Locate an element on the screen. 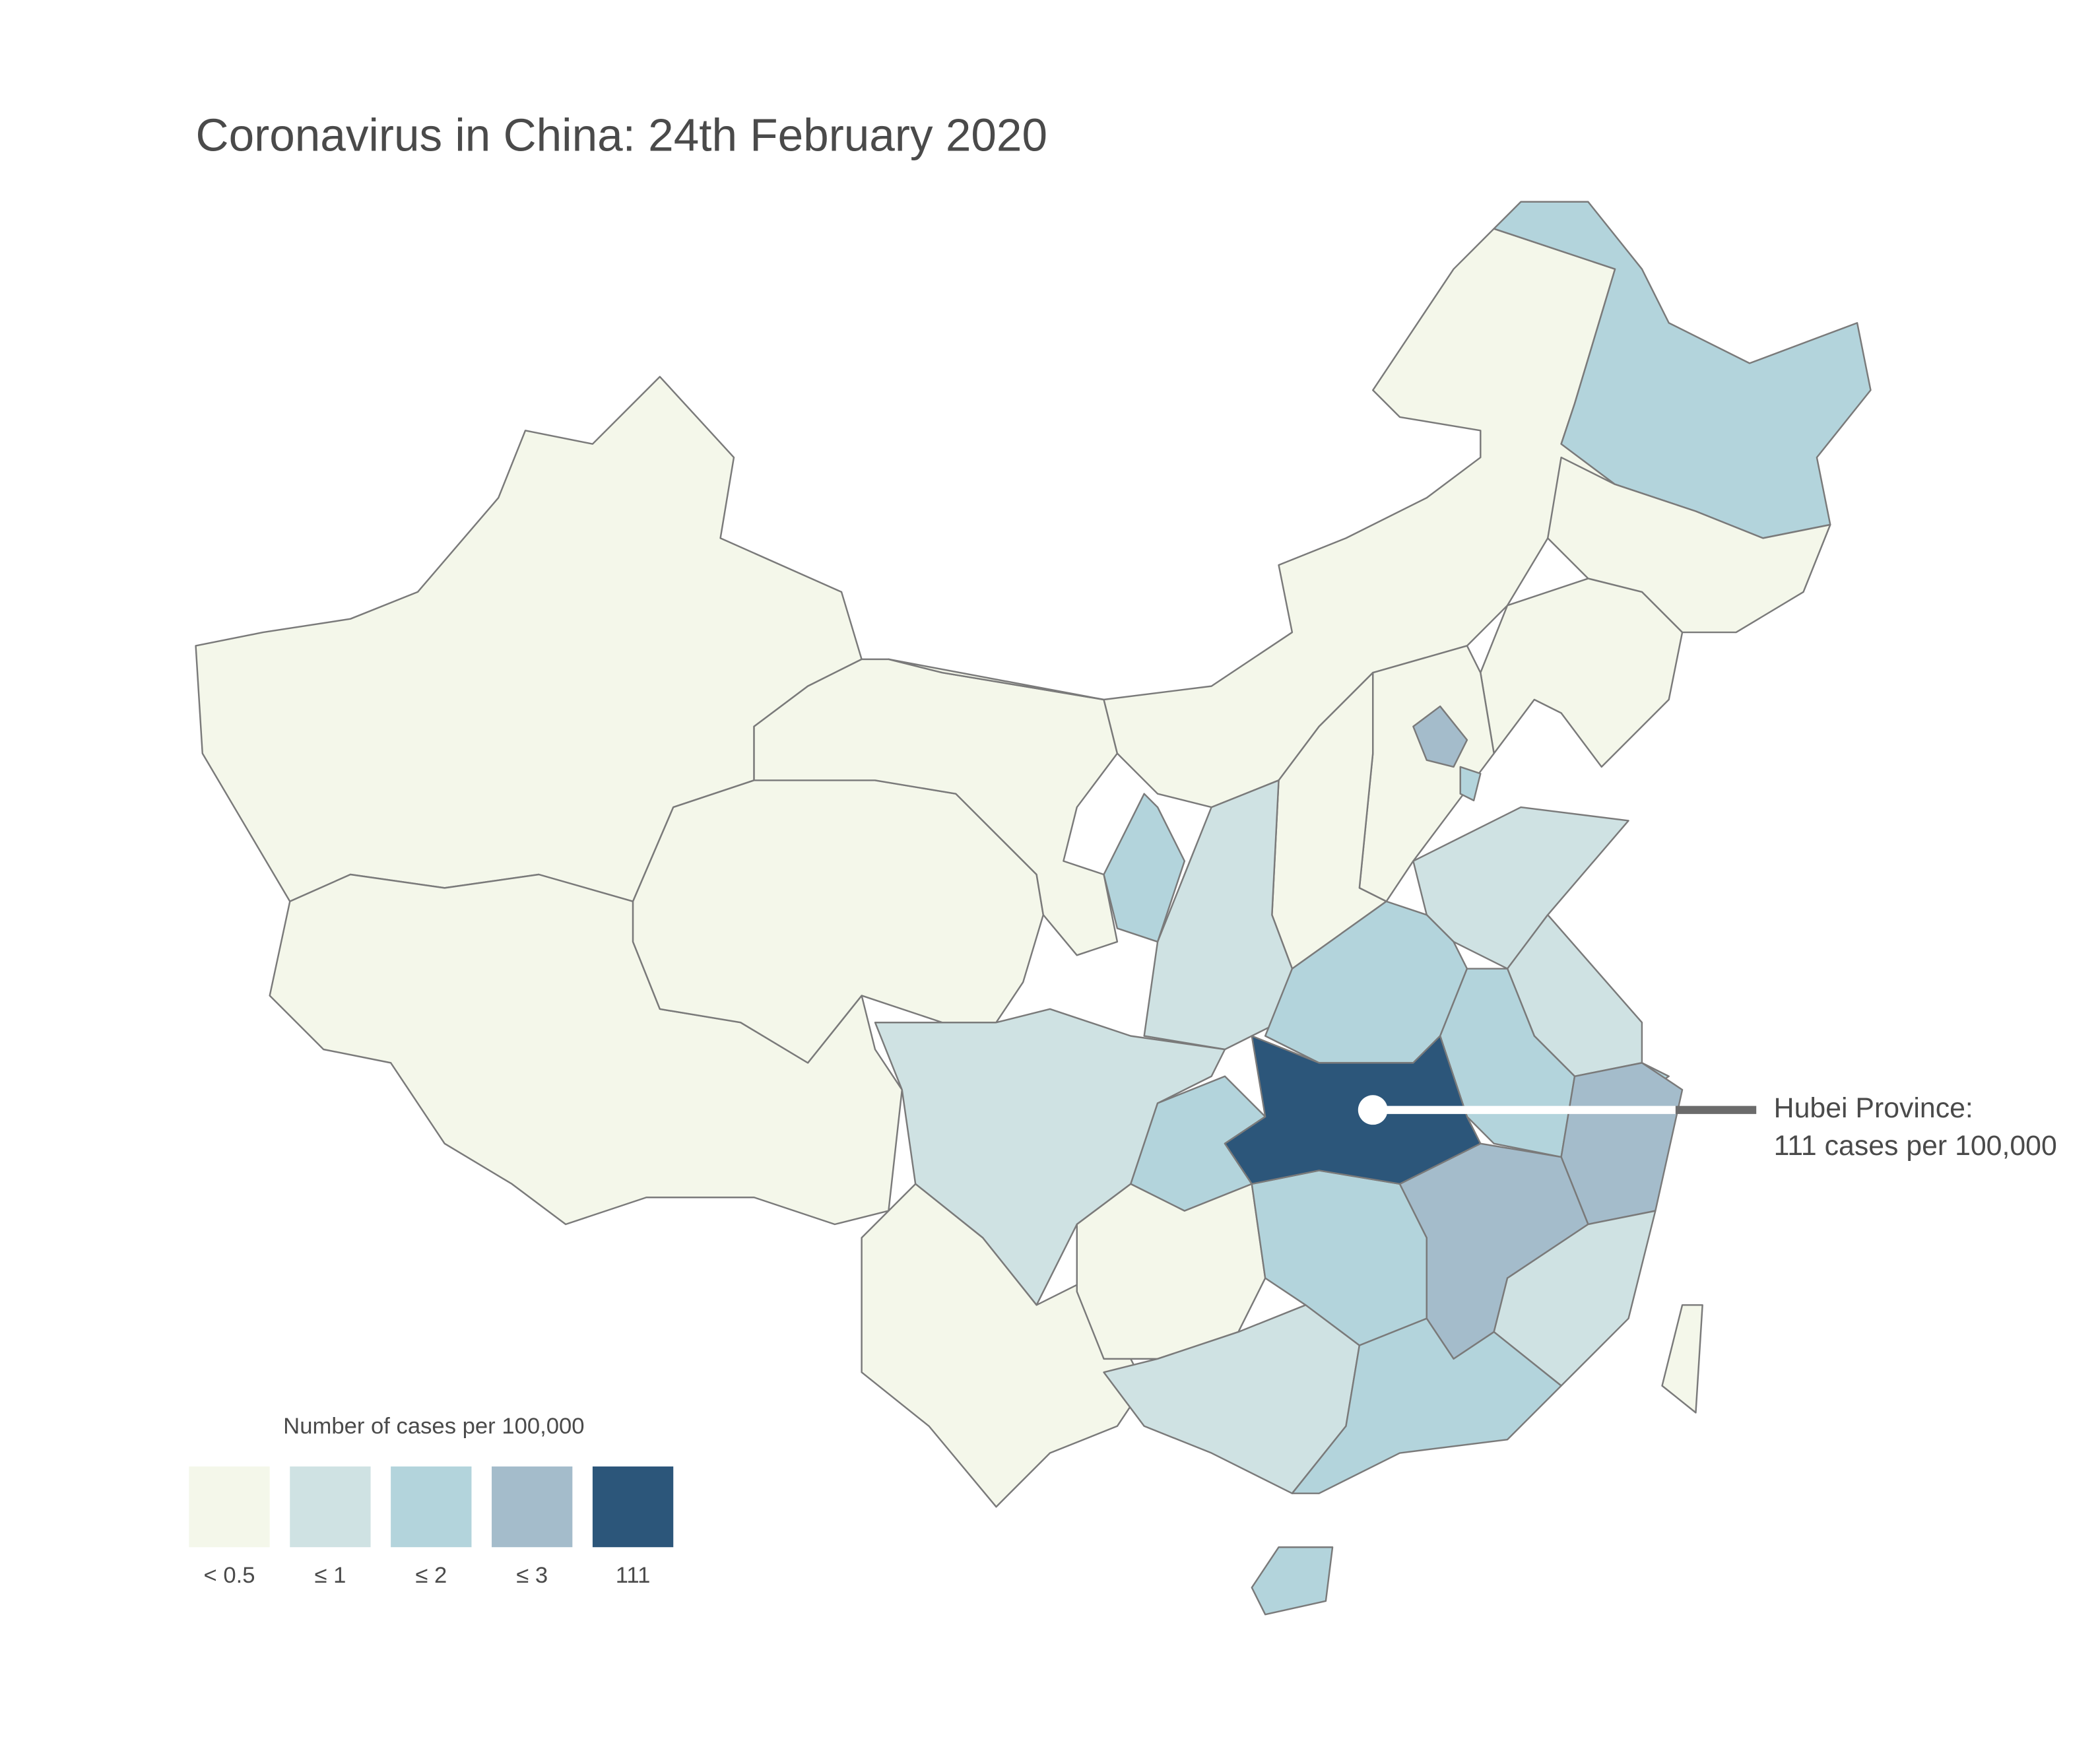 This screenshot has width=2100, height=1749. legend-label: ≤ 1 is located at coordinates (330, 1575).